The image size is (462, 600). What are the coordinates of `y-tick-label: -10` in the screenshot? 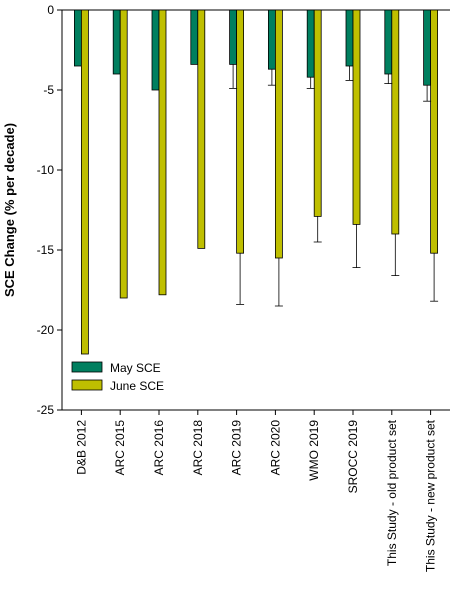 It's located at (46, 170).